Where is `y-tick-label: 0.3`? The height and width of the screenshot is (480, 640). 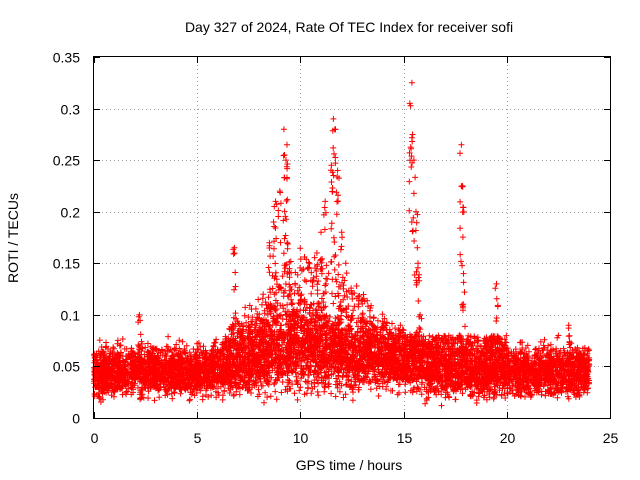
y-tick-label: 0.3 is located at coordinates (71, 110).